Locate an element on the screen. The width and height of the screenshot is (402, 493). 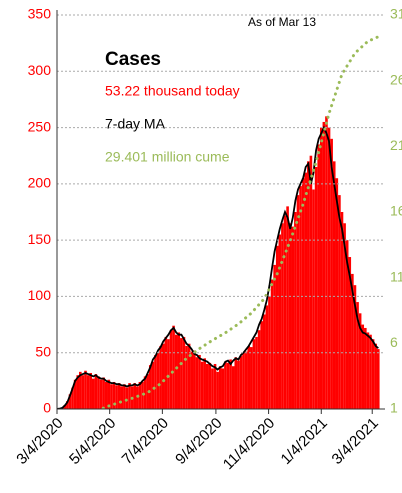
y2-tick-label: 21 is located at coordinates (396, 145).